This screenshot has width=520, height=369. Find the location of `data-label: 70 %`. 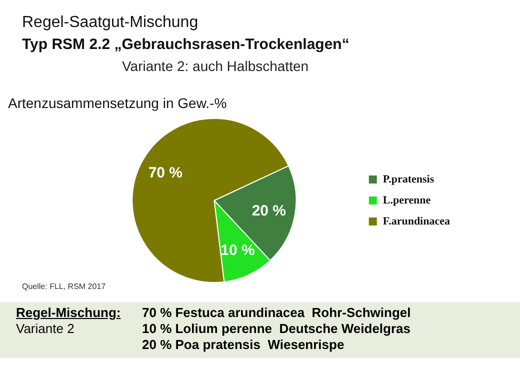

data-label: 70 % is located at coordinates (165, 173).